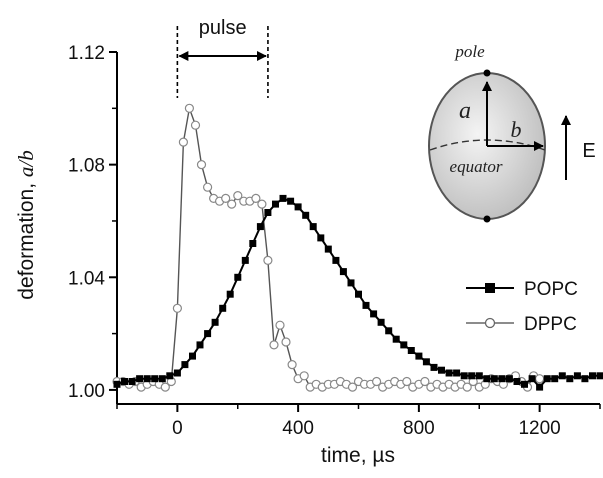 The image size is (603, 478). I want to click on pole-label: pole, so click(469, 51).